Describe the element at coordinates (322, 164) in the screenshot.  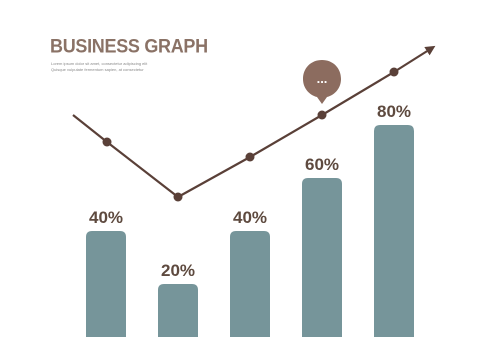
I see `data-label-4: 60%` at that location.